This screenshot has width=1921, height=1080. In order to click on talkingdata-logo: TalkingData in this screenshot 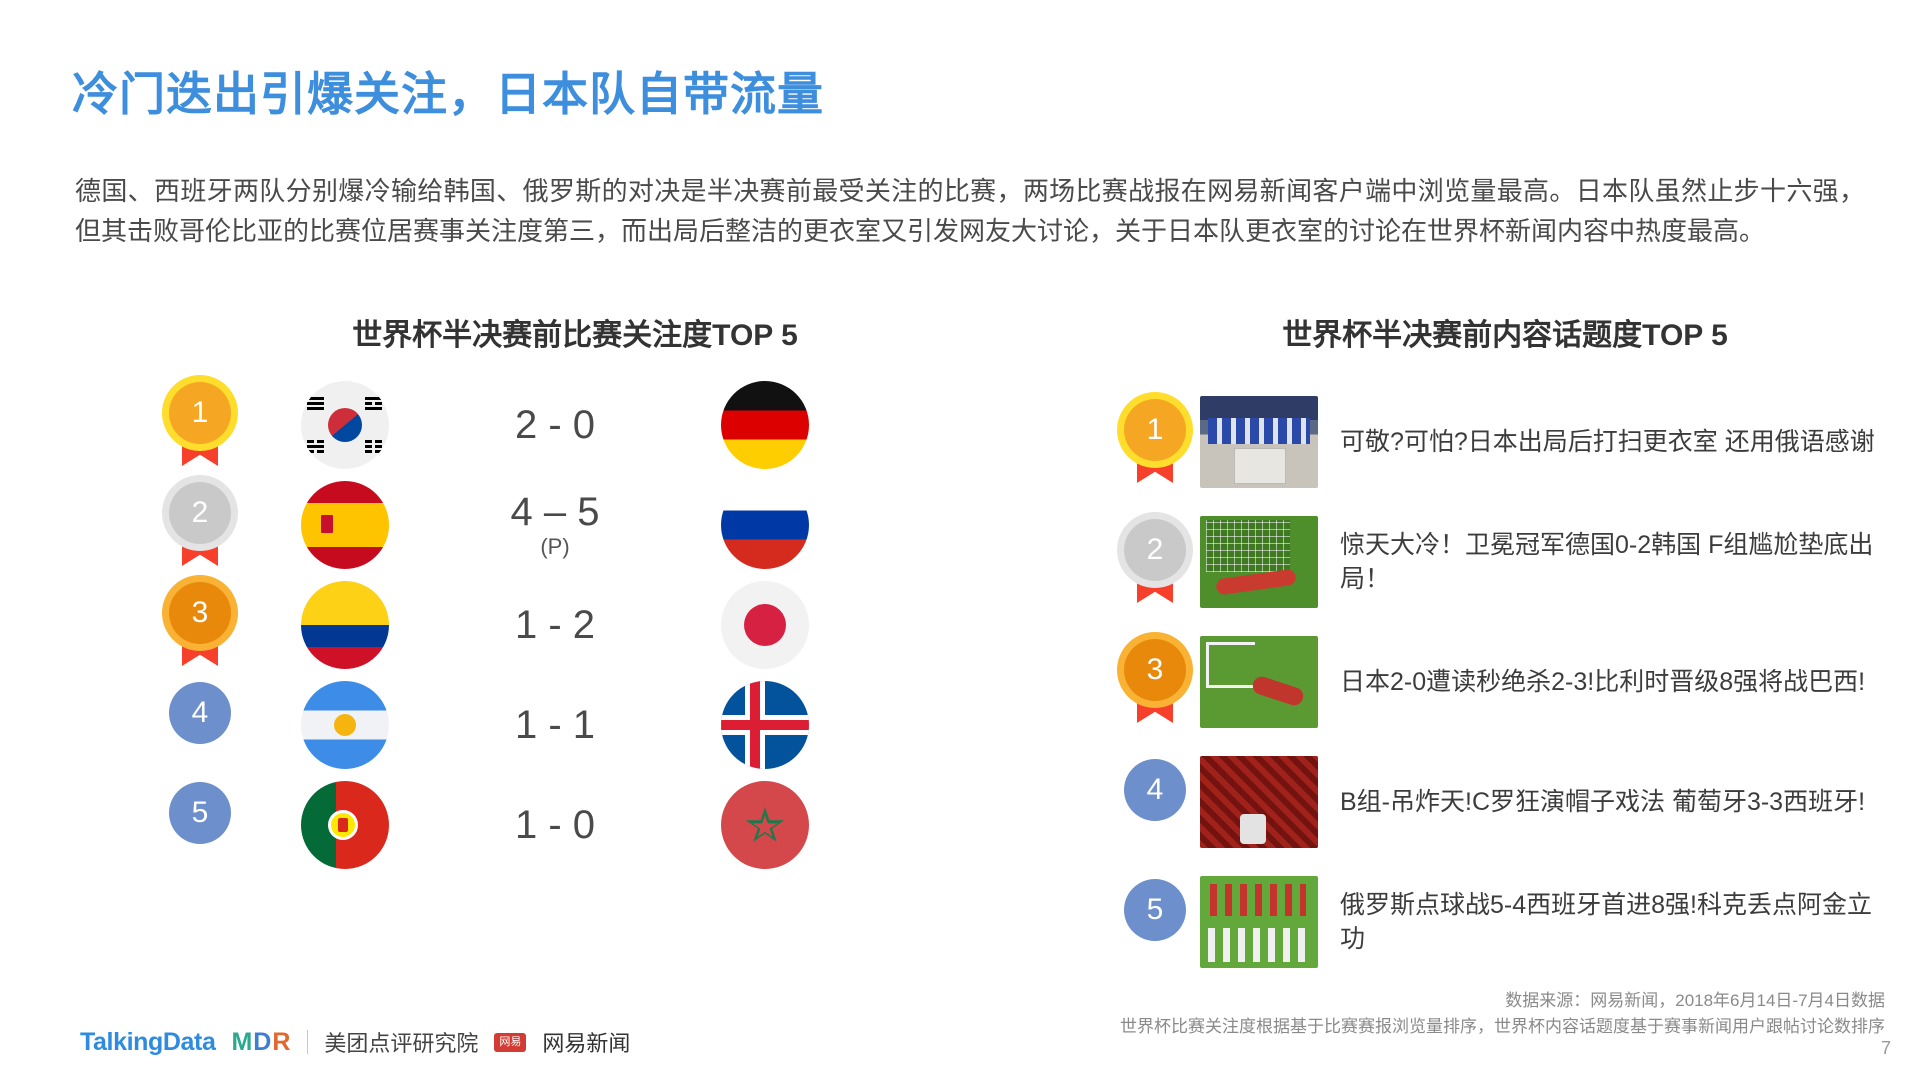, I will do `click(148, 1041)`.